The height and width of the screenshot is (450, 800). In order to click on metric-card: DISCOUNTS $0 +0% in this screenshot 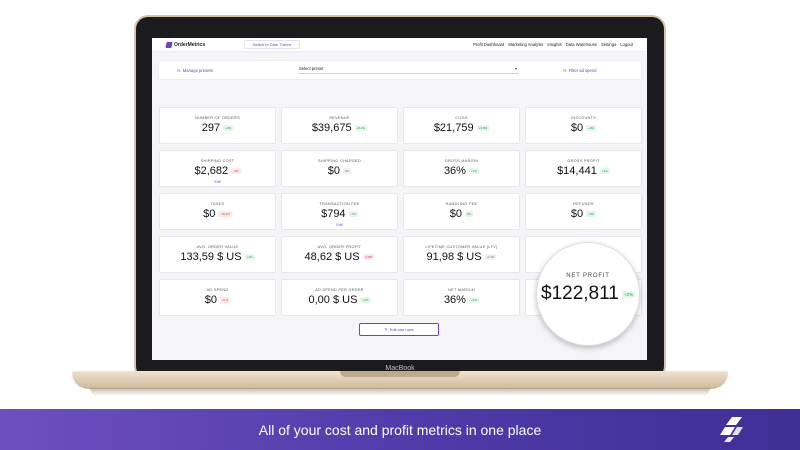, I will do `click(583, 125)`.